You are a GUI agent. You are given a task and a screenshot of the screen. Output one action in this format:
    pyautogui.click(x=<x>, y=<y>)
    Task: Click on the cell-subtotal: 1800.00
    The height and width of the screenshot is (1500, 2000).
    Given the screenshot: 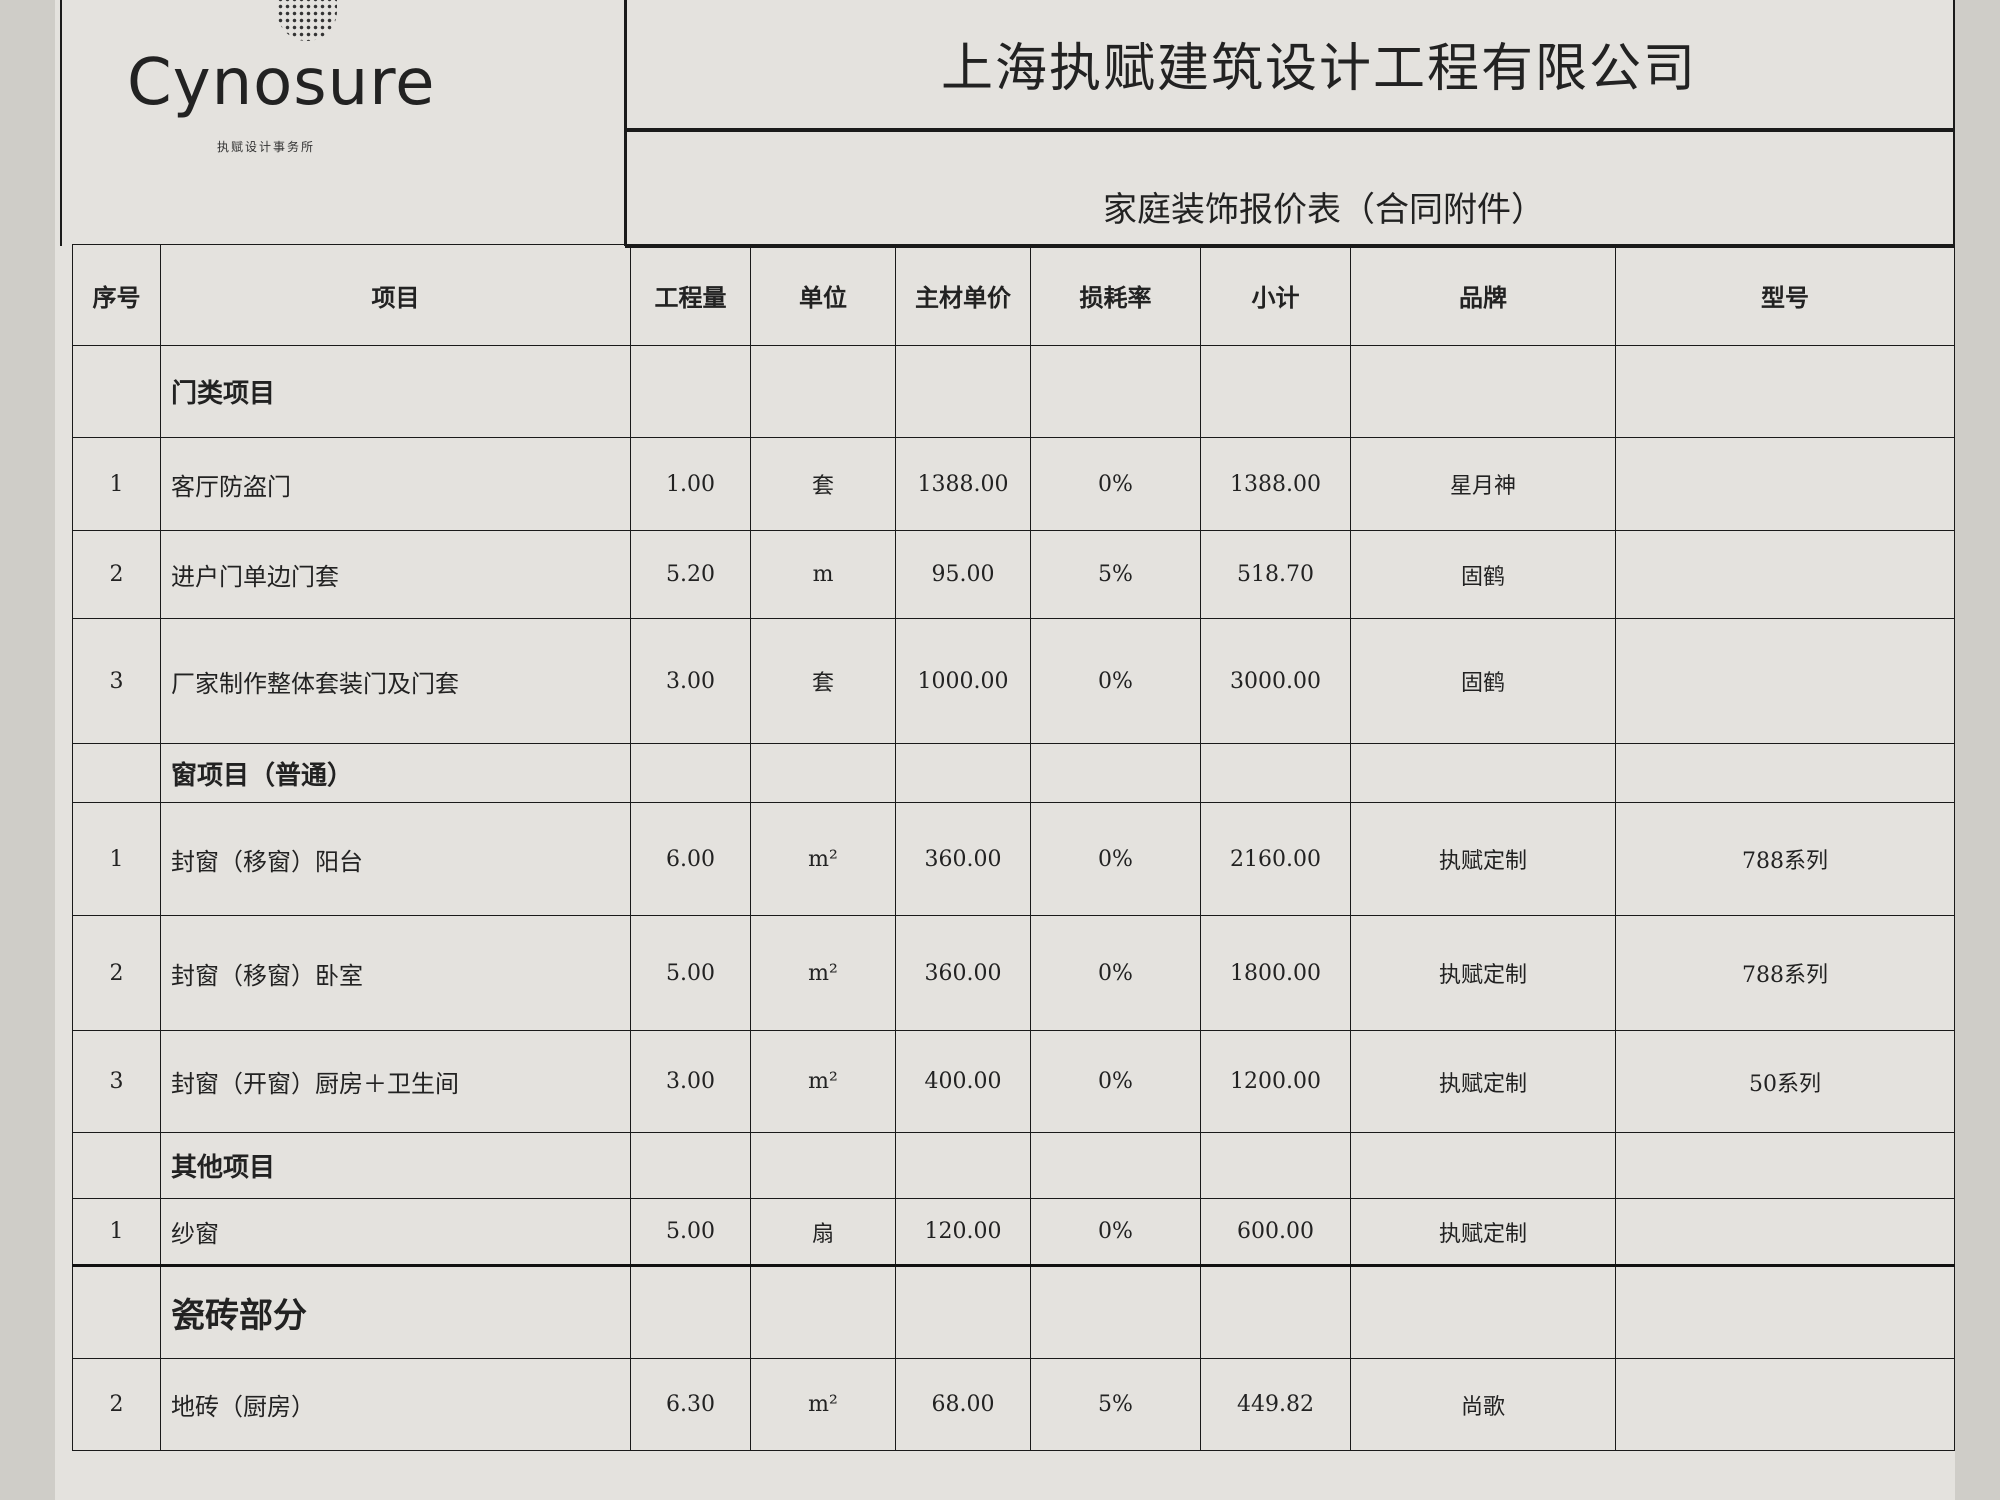 What is the action you would take?
    pyautogui.click(x=1275, y=973)
    